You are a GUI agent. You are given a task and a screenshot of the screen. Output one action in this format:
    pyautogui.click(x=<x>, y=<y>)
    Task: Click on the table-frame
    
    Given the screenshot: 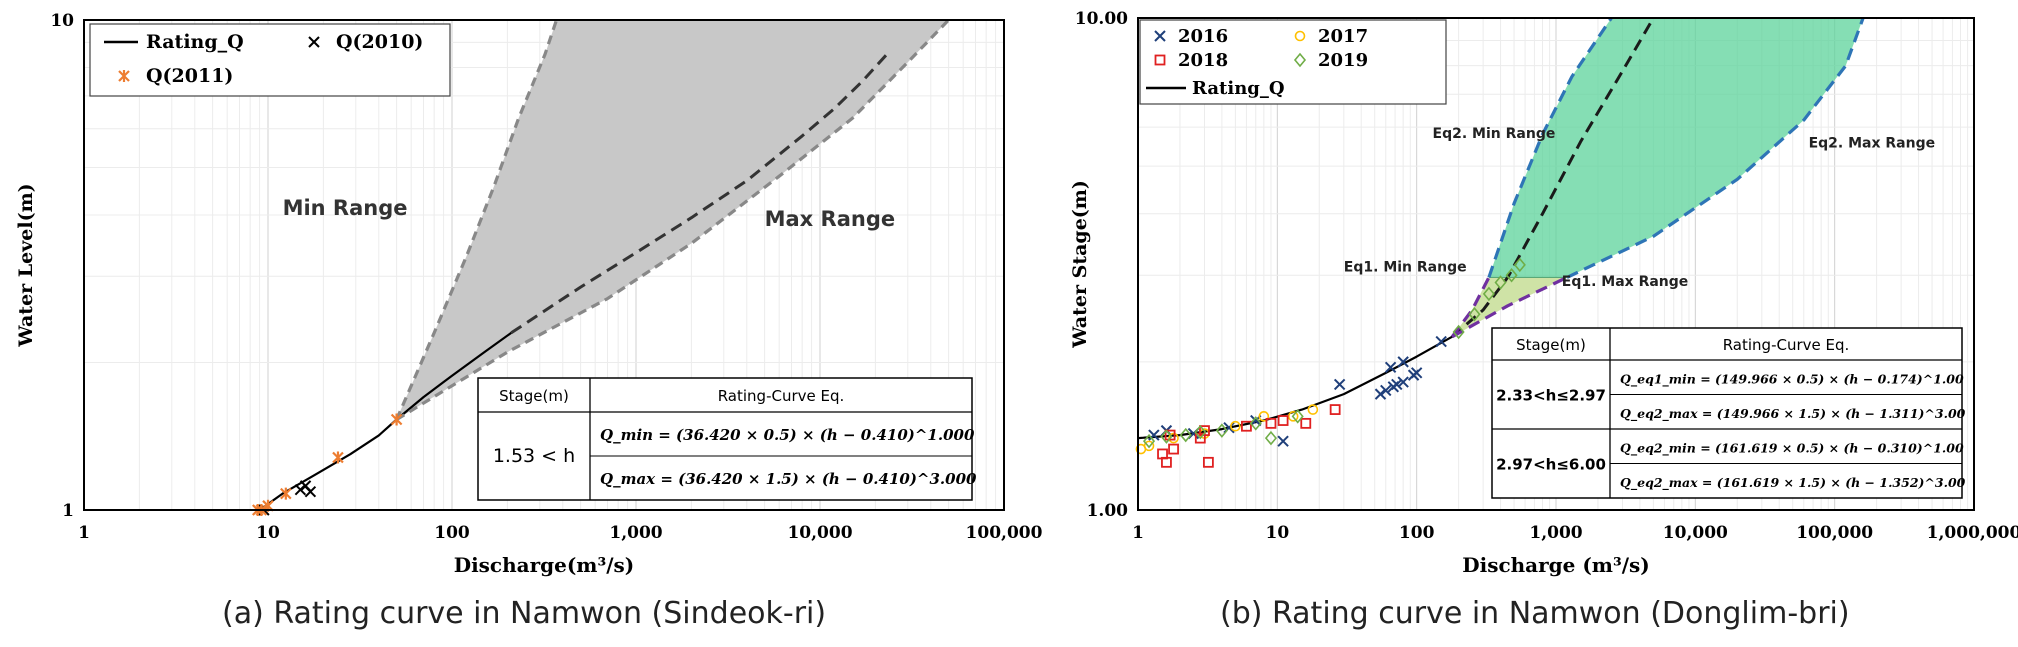 What is the action you would take?
    pyautogui.click(x=1727, y=413)
    